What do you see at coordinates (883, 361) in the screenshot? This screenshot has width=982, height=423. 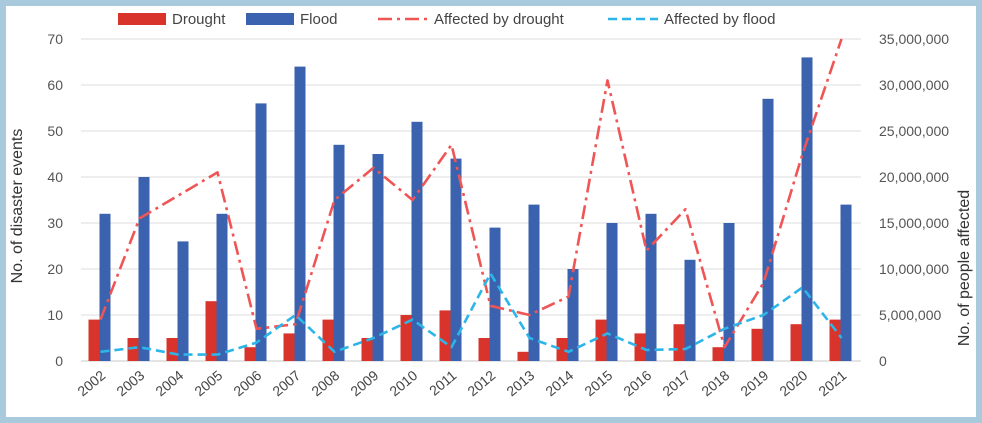 I see `y2-tick-label: 0` at bounding box center [883, 361].